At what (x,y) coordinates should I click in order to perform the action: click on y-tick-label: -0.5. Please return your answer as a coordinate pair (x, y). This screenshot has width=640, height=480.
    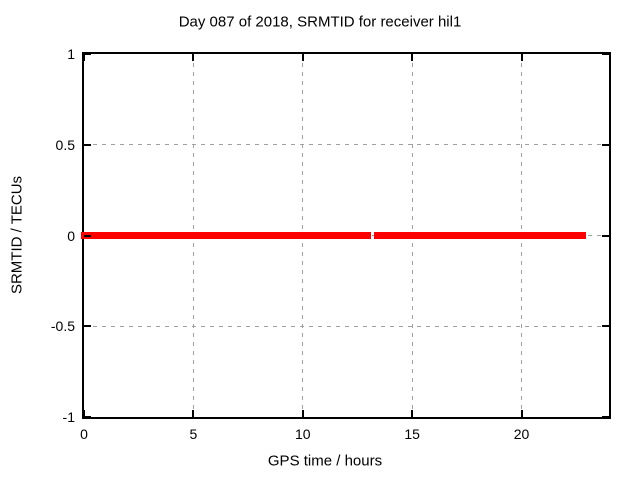
    Looking at the image, I should click on (62, 326).